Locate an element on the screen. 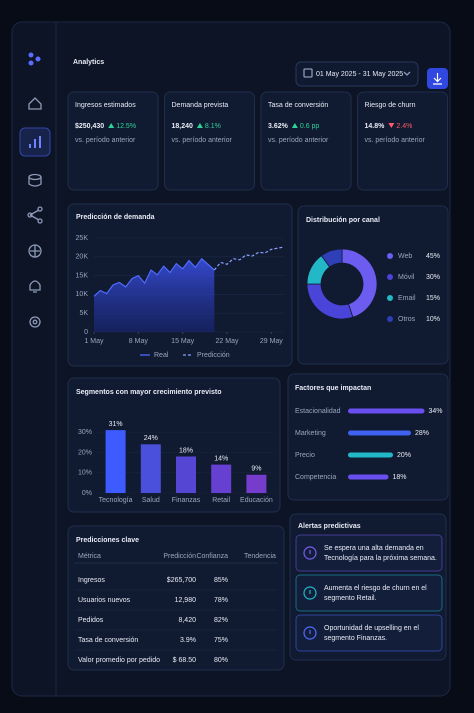  bar-label: Precio is located at coordinates (305, 455).